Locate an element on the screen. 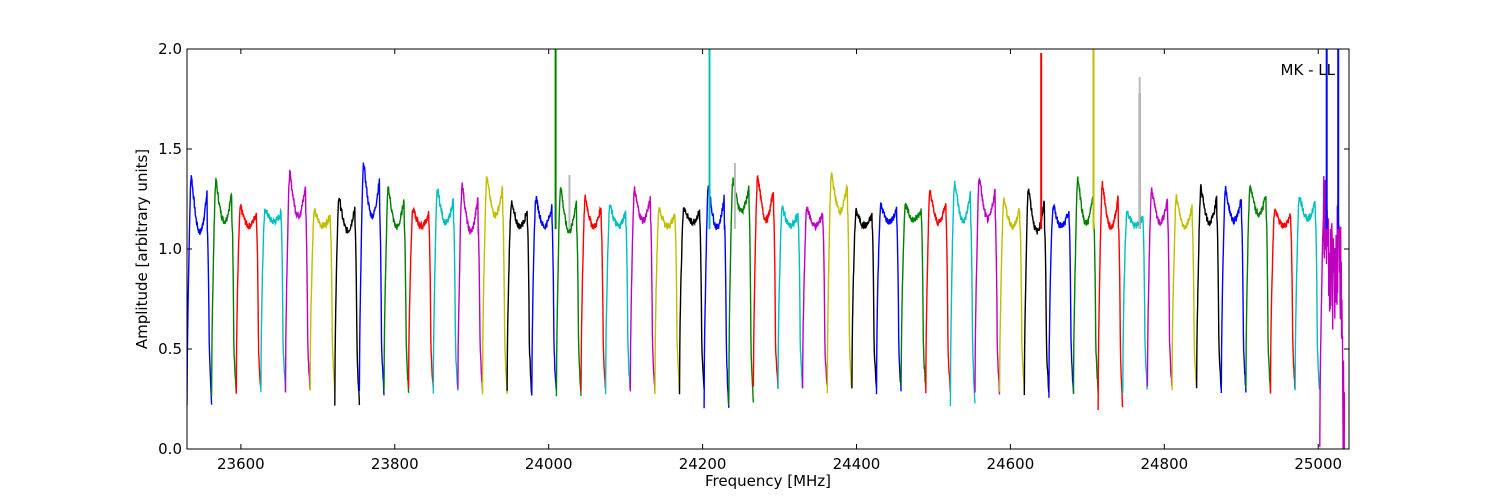 This screenshot has height=504, width=1500. x-tick-label: 23800 is located at coordinates (395, 464).